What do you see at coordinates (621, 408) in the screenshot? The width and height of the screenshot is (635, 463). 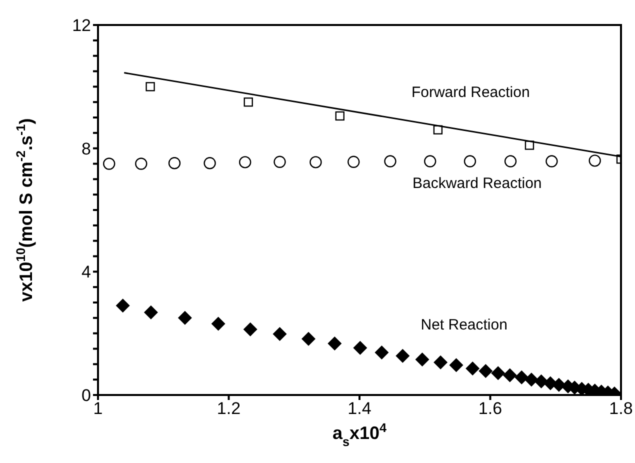 I see `x-tick-label: 1.8` at bounding box center [621, 408].